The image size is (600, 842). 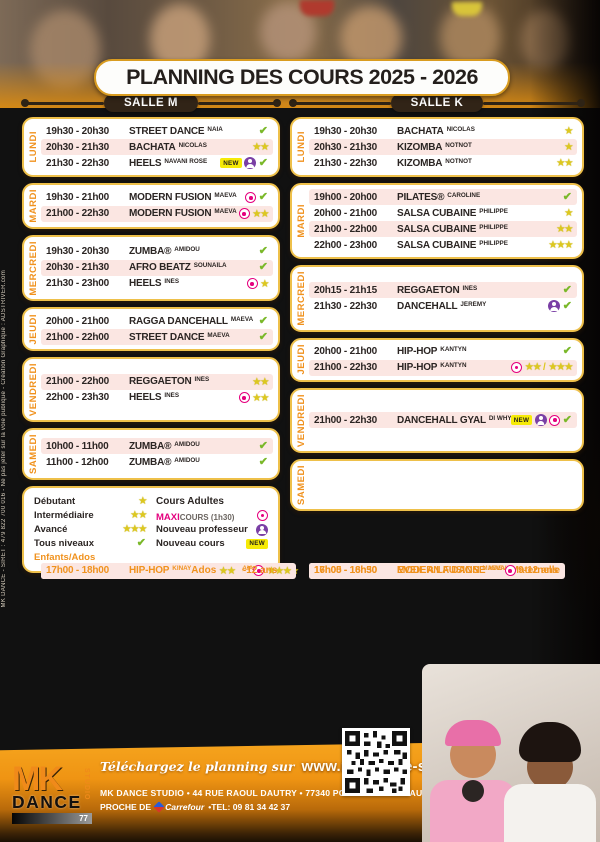 What do you see at coordinates (90, 515) in the screenshot?
I see `legend-level-row: Intermédiaire ★★` at bounding box center [90, 515].